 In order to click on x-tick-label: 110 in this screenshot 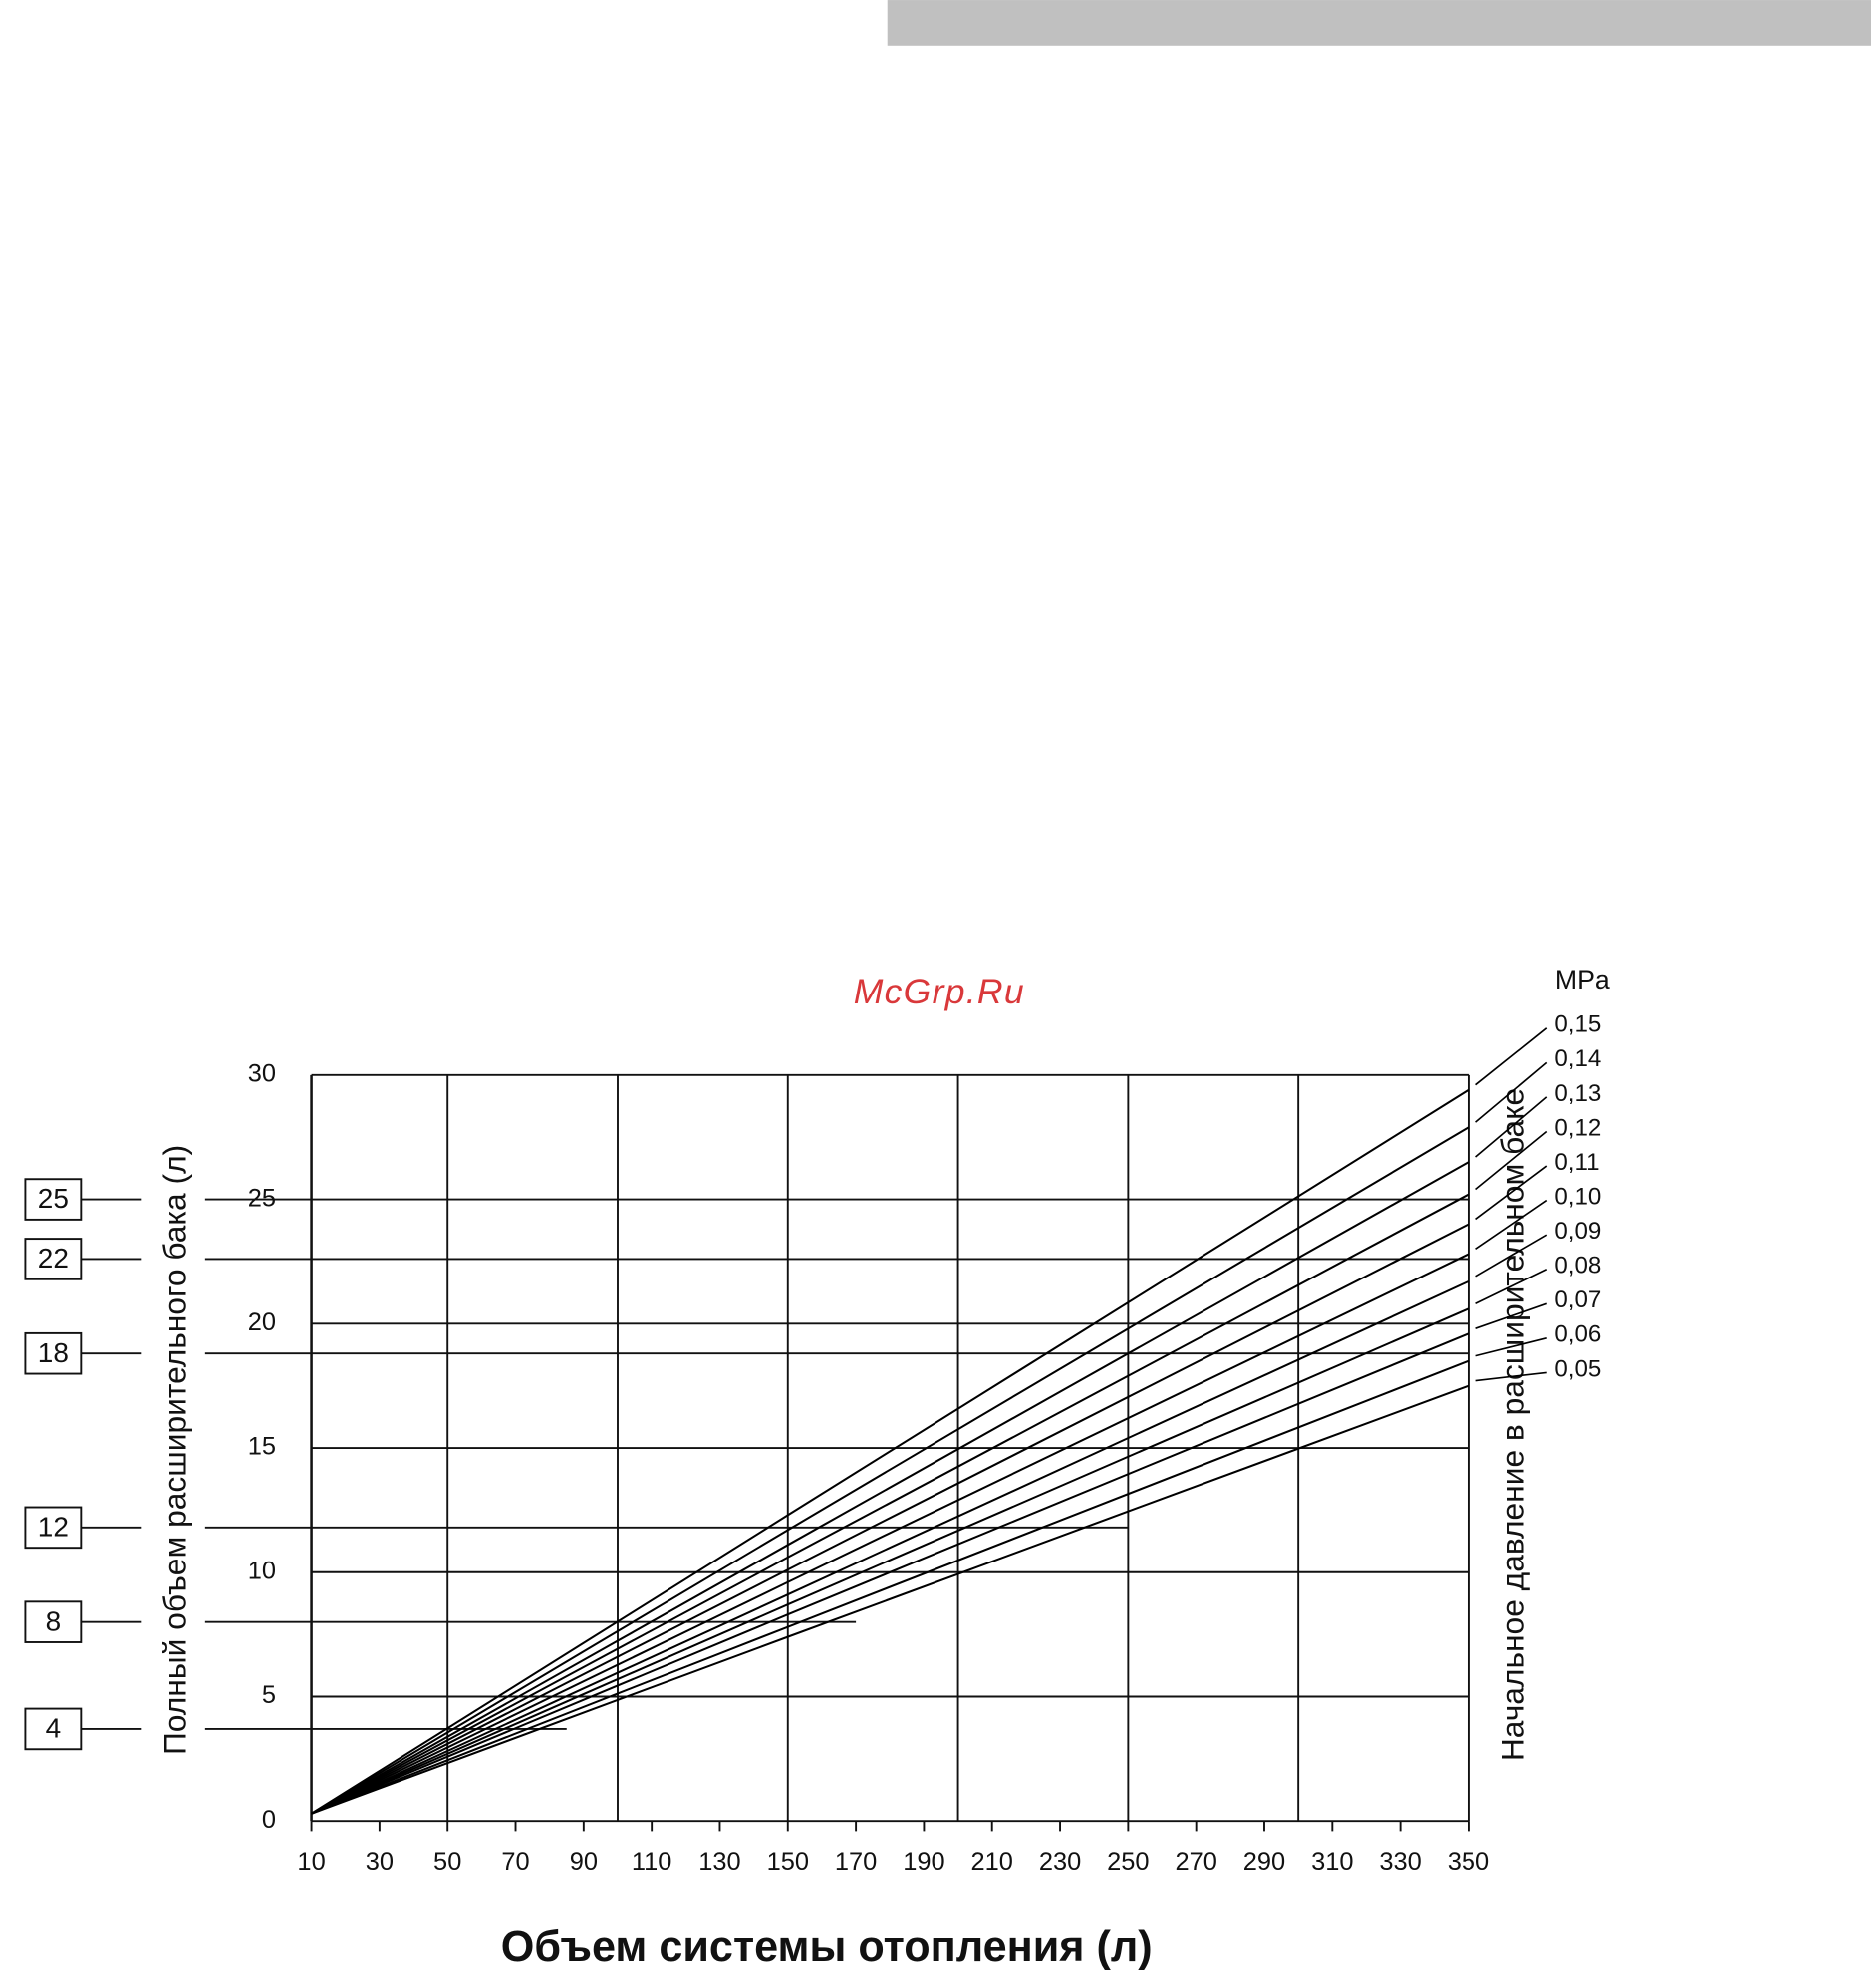, I will do `click(652, 1862)`.